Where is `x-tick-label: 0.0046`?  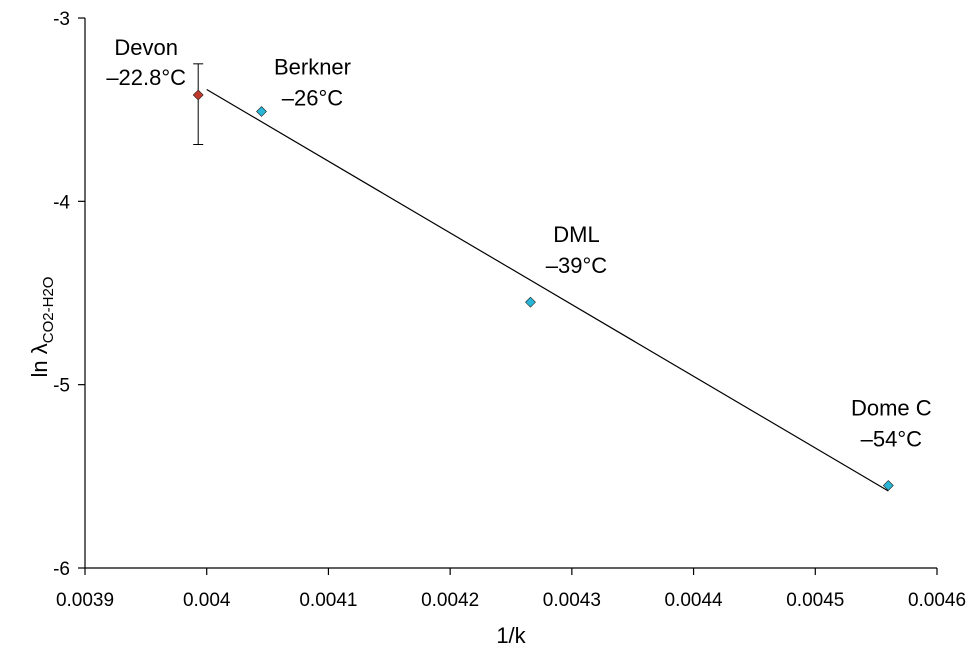
x-tick-label: 0.0046 is located at coordinates (937, 600).